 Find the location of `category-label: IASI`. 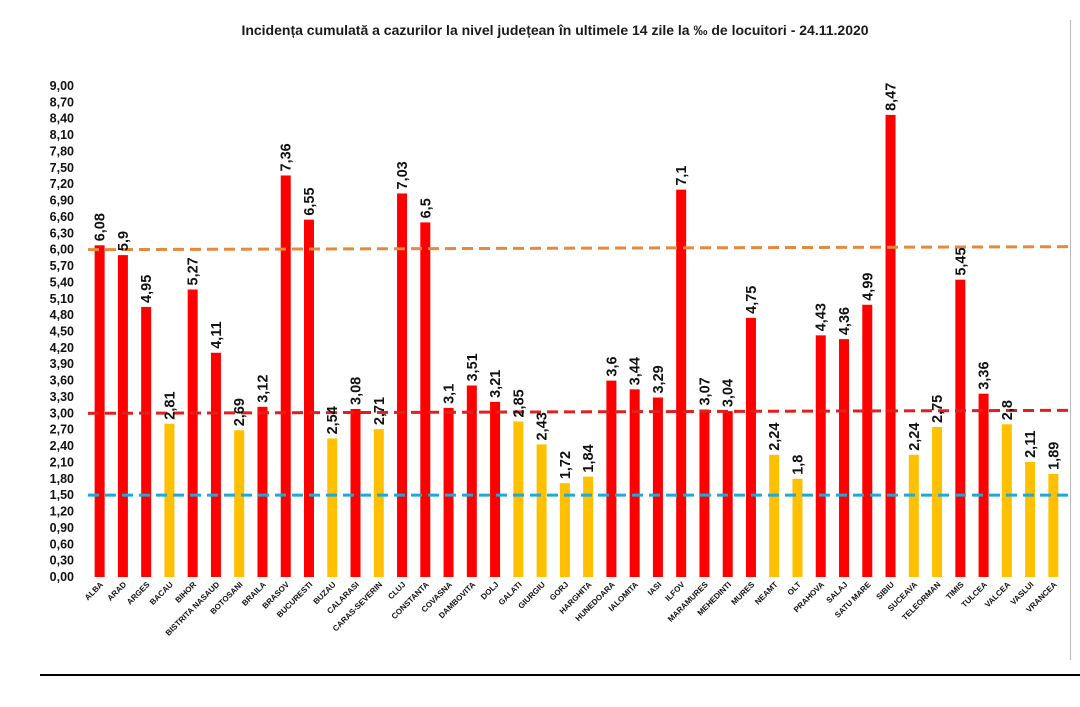

category-label: IASI is located at coordinates (654, 588).